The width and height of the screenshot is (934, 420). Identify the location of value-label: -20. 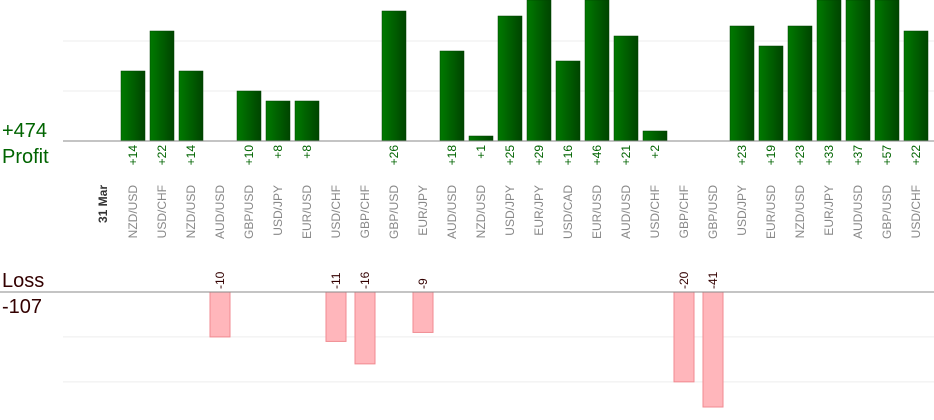
(684, 280).